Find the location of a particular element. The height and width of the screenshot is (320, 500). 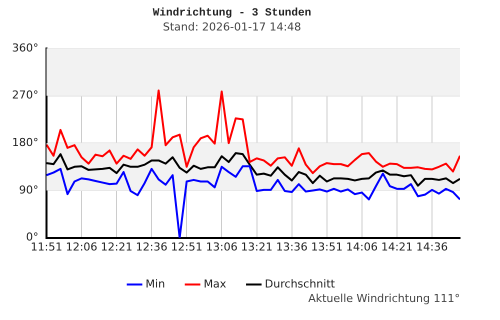

y-tick-label: 360° is located at coordinates (25, 47).